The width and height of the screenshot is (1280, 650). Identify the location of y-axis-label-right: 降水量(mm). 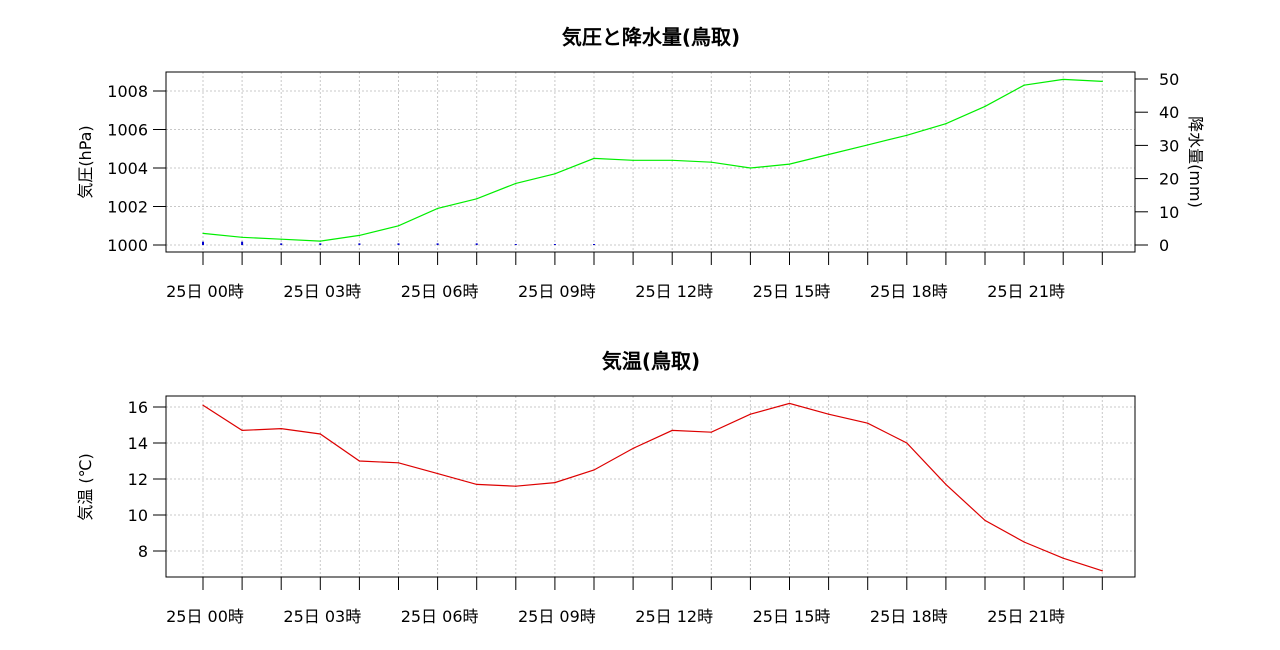
(1195, 162).